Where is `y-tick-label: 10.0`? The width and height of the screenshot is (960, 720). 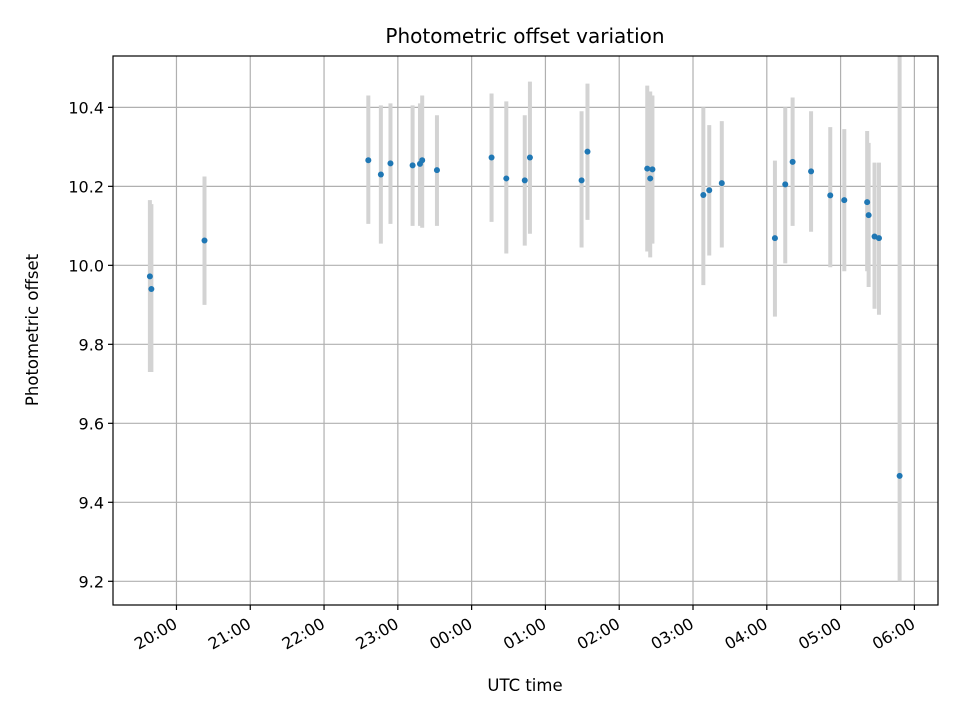
y-tick-label: 10.0 is located at coordinates (86, 265).